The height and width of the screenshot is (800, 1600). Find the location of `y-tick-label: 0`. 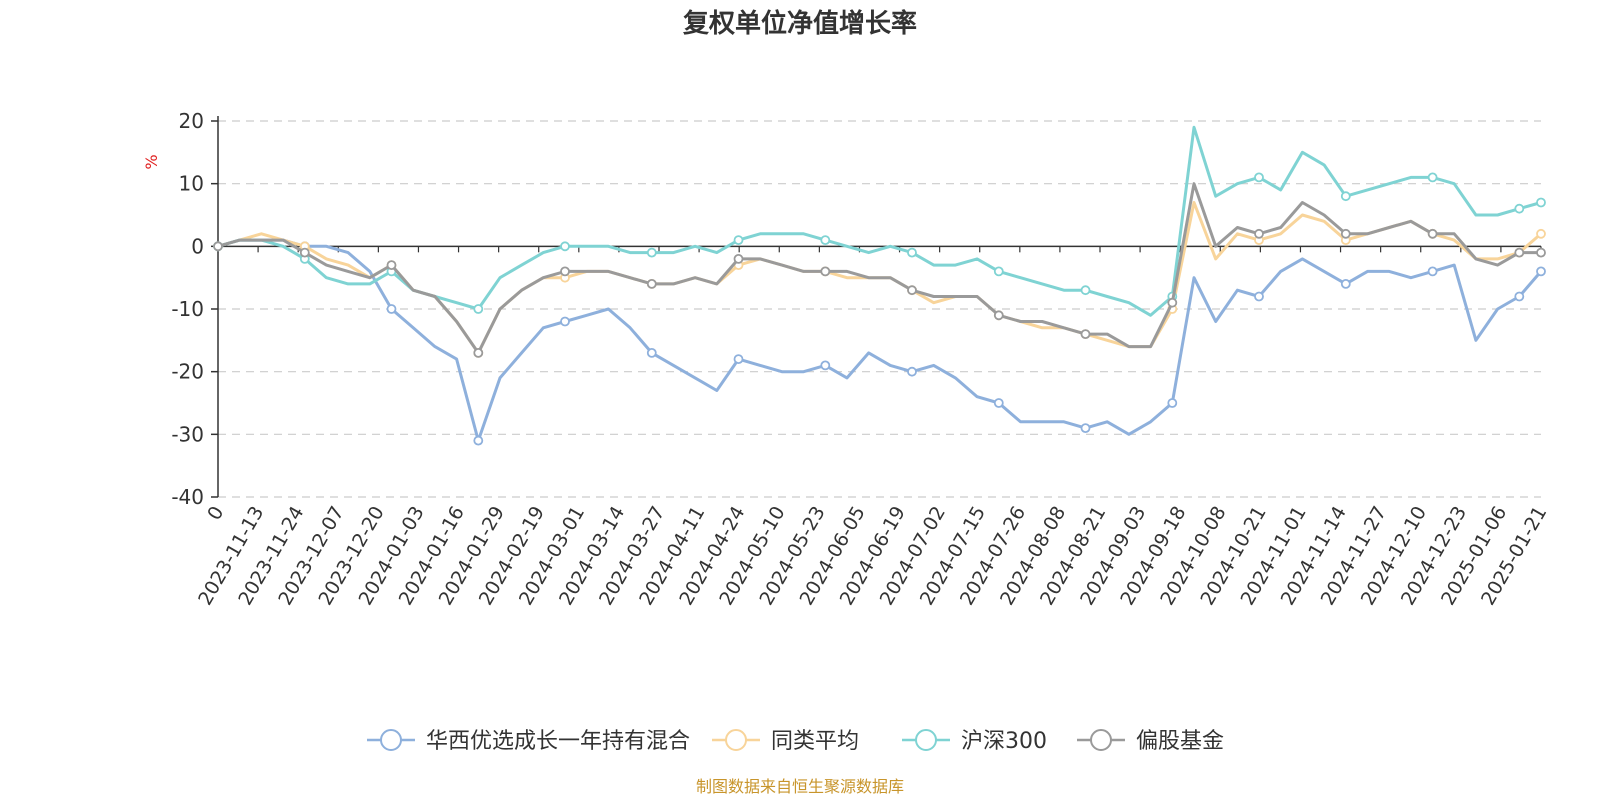

y-tick-label: 0 is located at coordinates (197, 246).